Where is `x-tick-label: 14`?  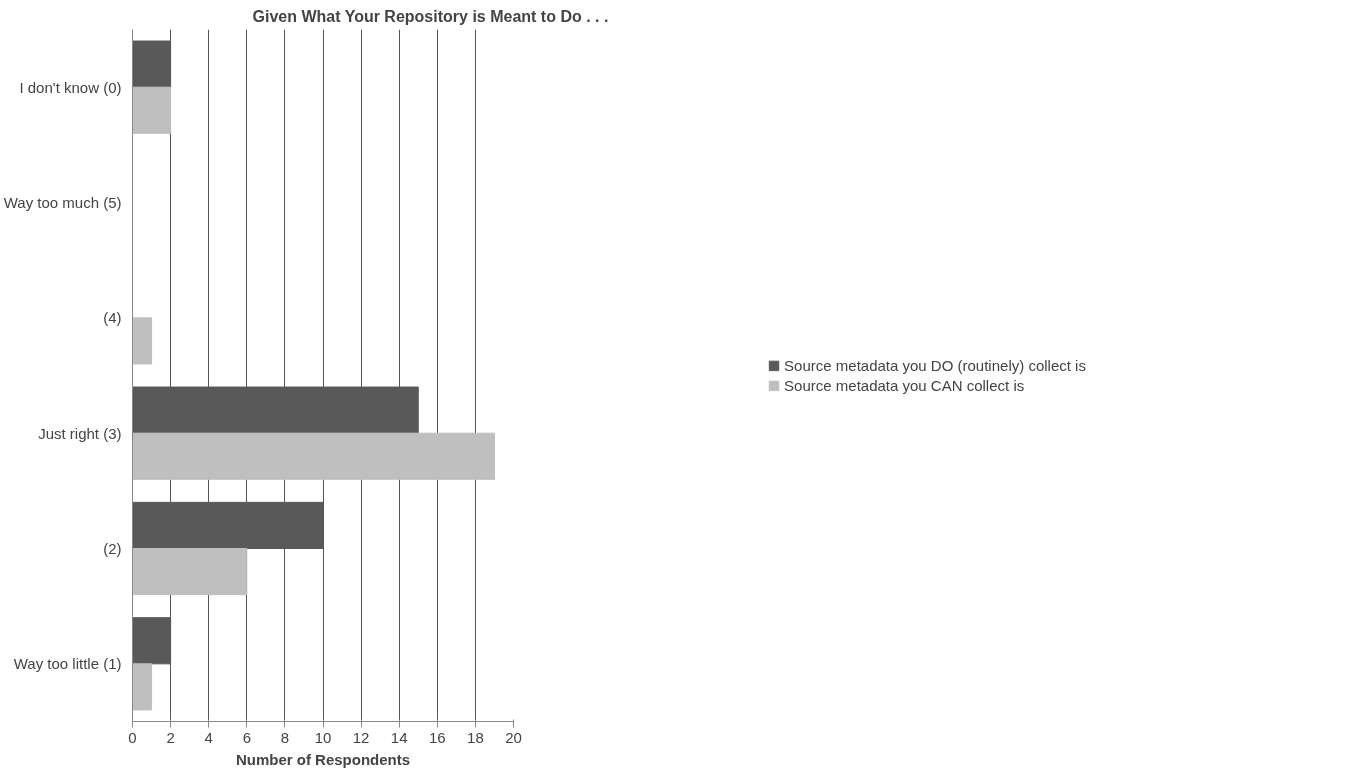 x-tick-label: 14 is located at coordinates (399, 737).